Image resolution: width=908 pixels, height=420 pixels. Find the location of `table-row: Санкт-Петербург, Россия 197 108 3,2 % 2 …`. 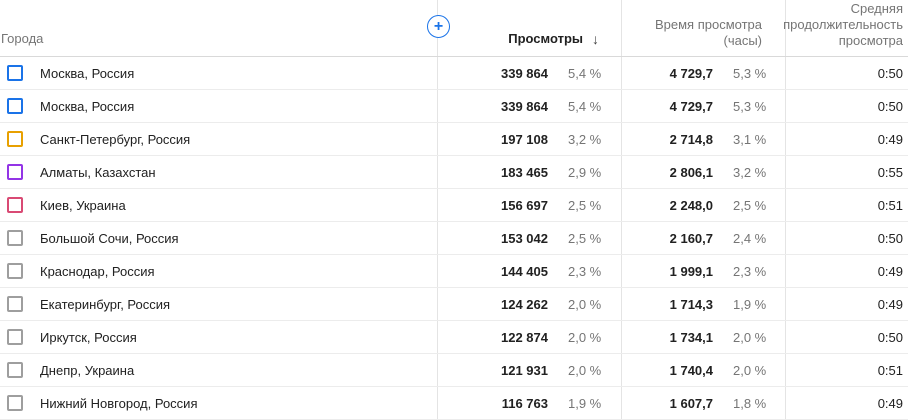

table-row: Санкт-Петербург, Россия 197 108 3,2 % 2 … is located at coordinates (454, 139).